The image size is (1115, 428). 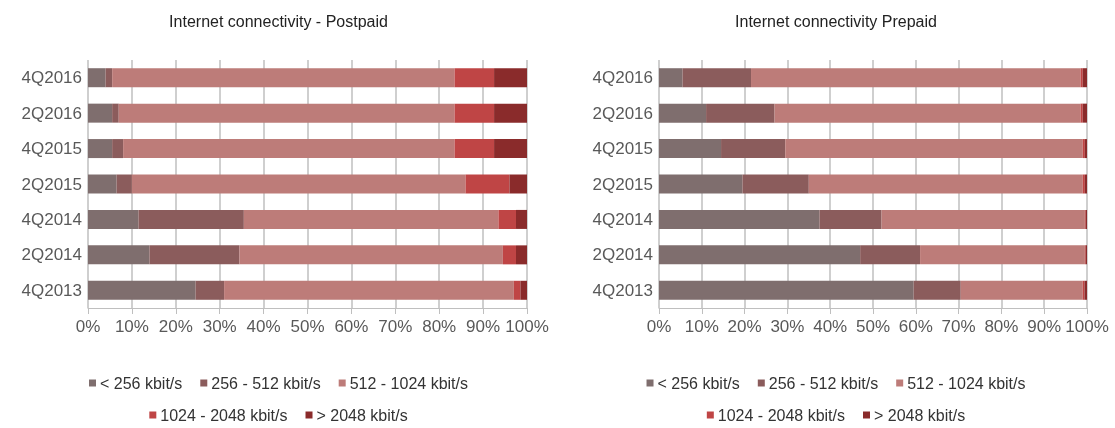 I want to click on chart-title: Internet connectivity - Postpaid, so click(x=278, y=21).